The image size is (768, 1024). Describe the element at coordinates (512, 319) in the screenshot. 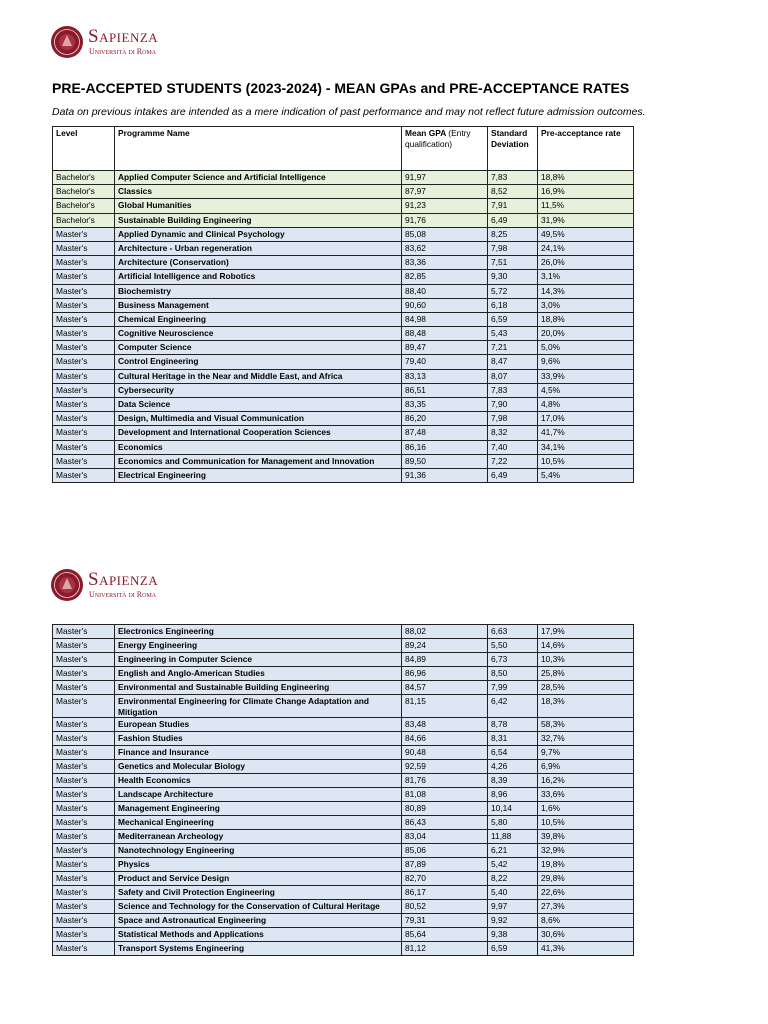

I see `table-cell: 6,59` at that location.